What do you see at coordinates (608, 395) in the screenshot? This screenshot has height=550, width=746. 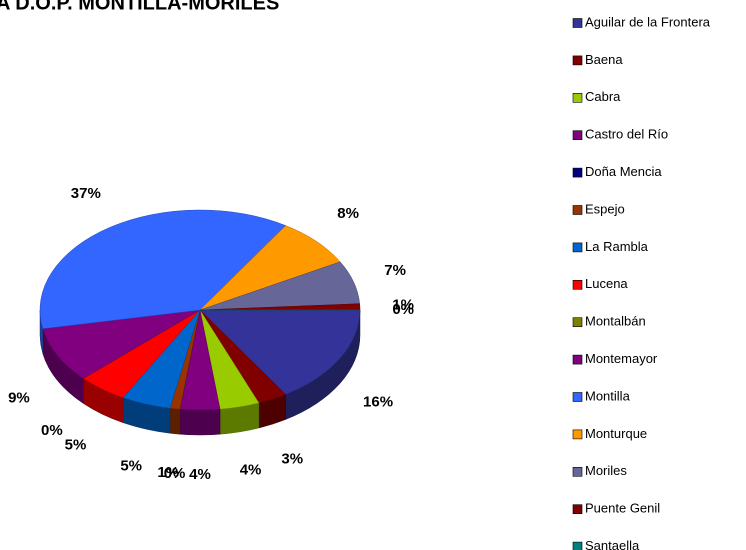 I see `legend-label: Montilla` at bounding box center [608, 395].